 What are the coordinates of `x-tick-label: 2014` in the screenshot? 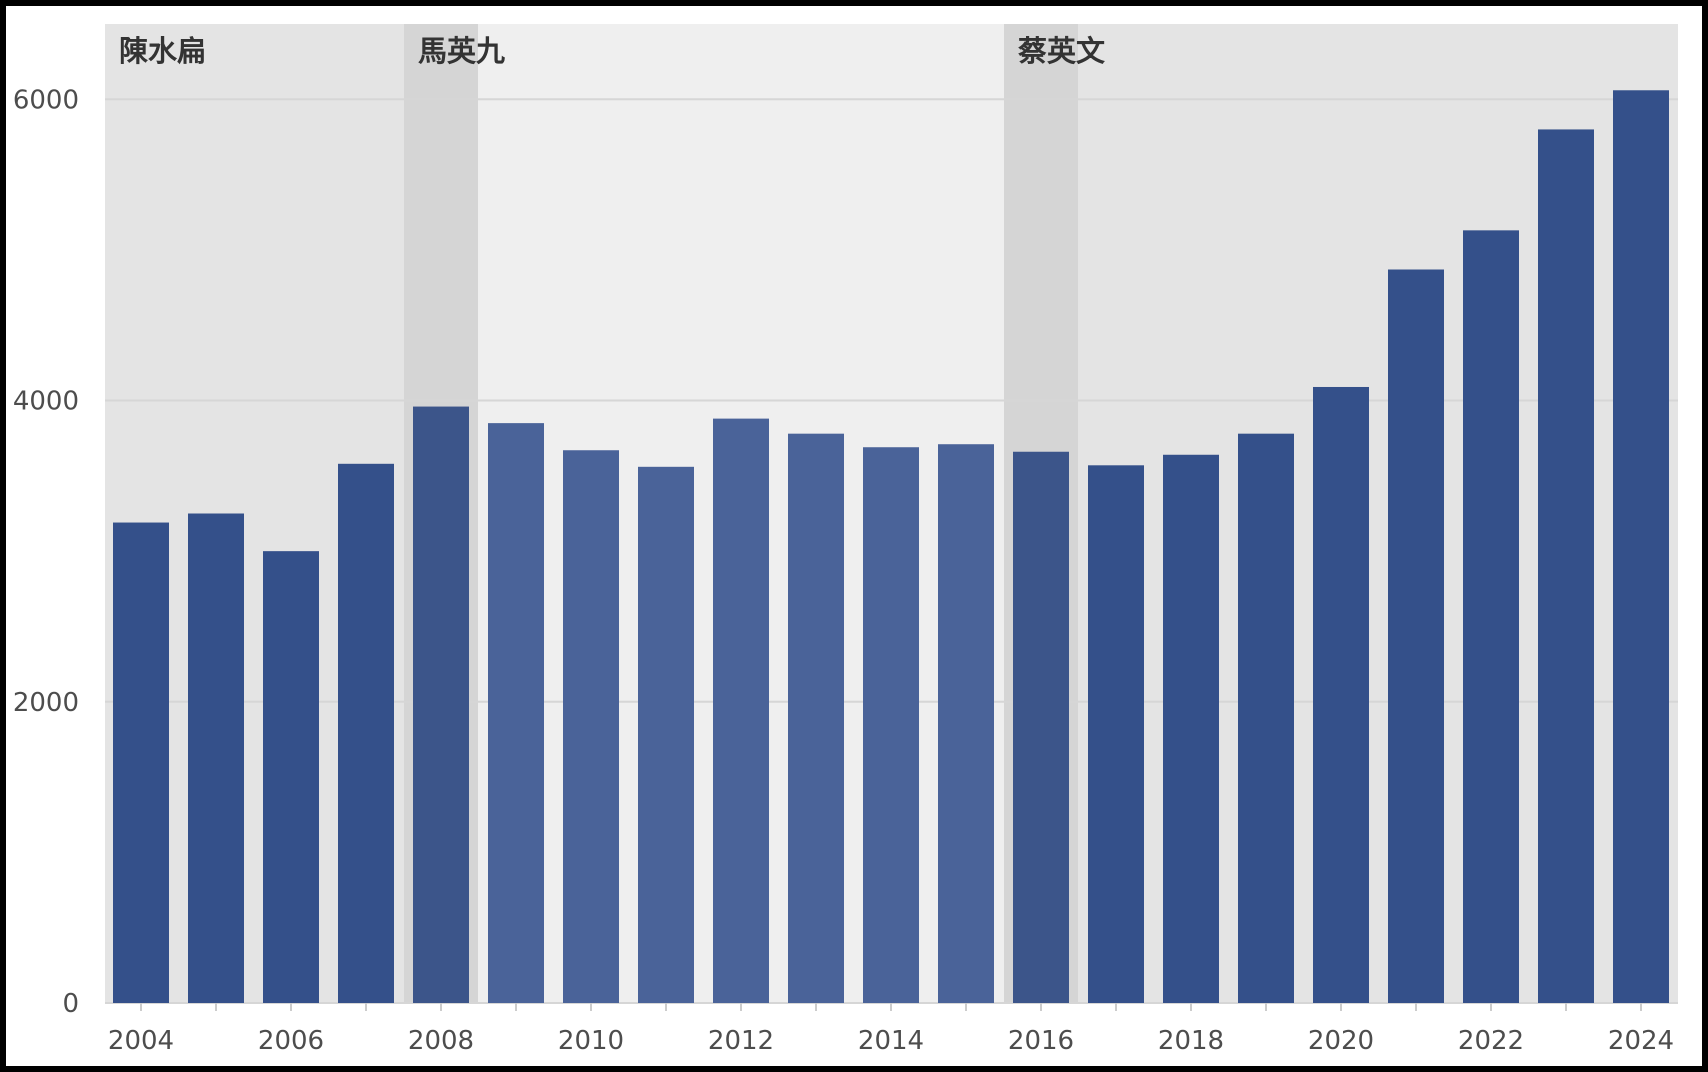 It's located at (891, 1041).